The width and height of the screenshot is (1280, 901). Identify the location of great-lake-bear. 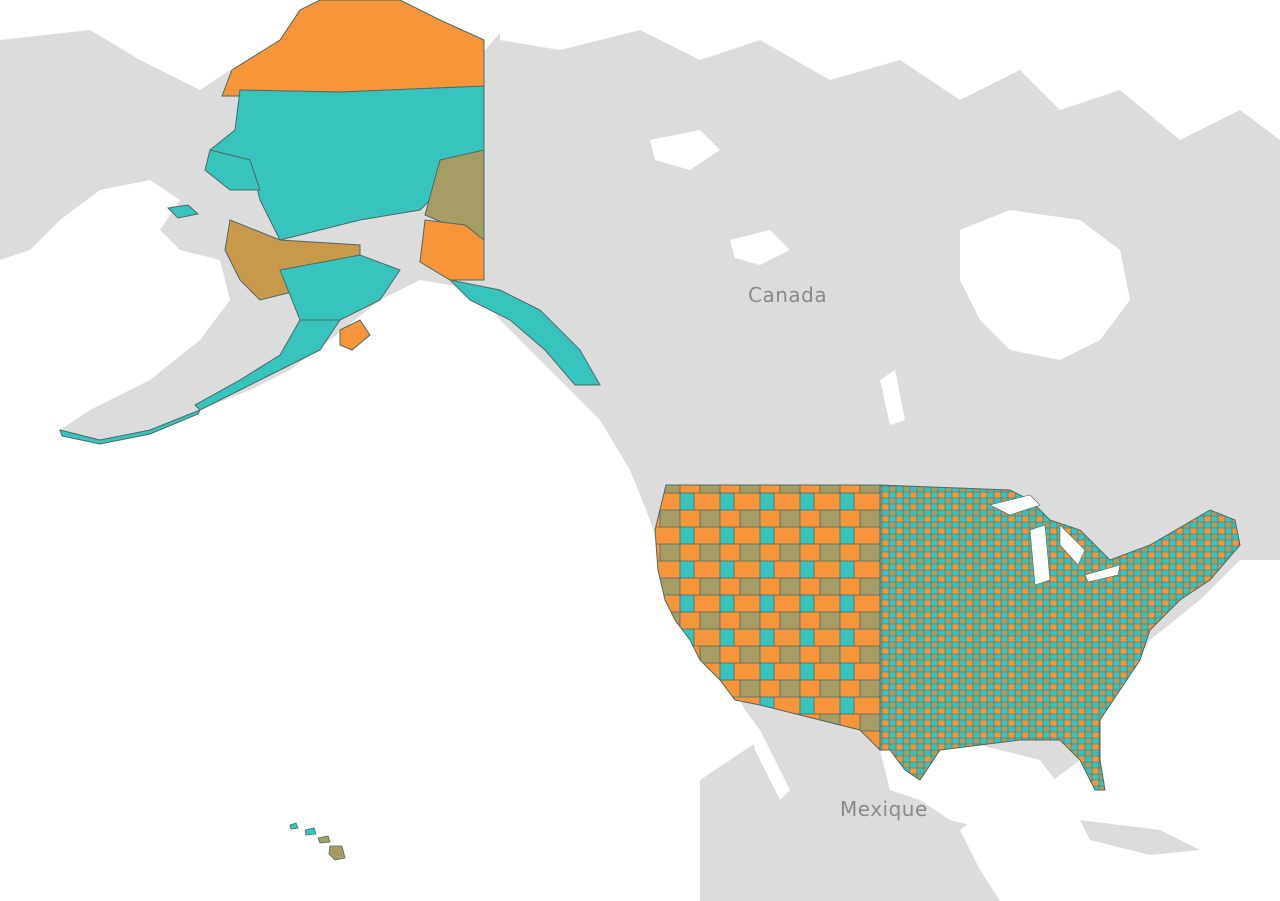
(685, 150).